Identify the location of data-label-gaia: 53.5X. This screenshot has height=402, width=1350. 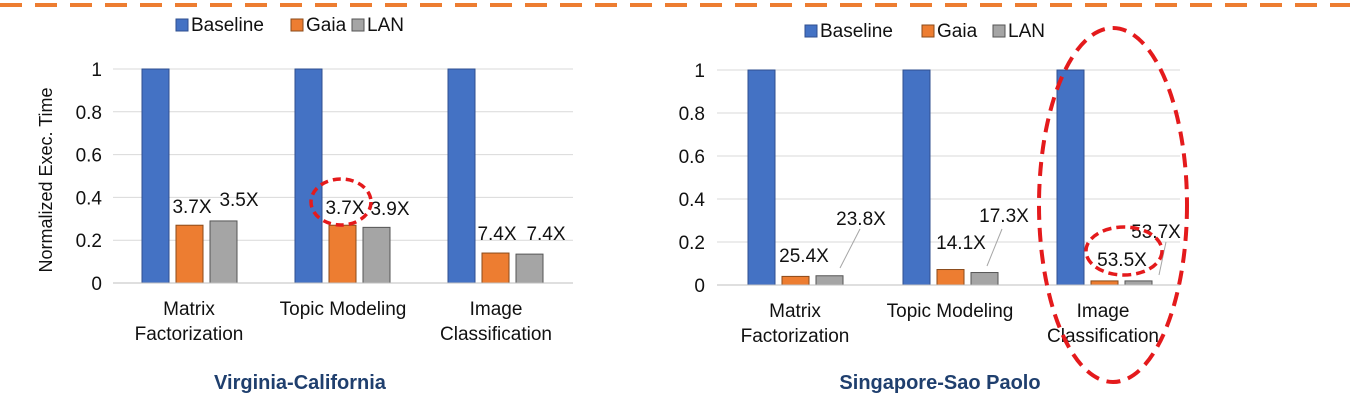
(1122, 260).